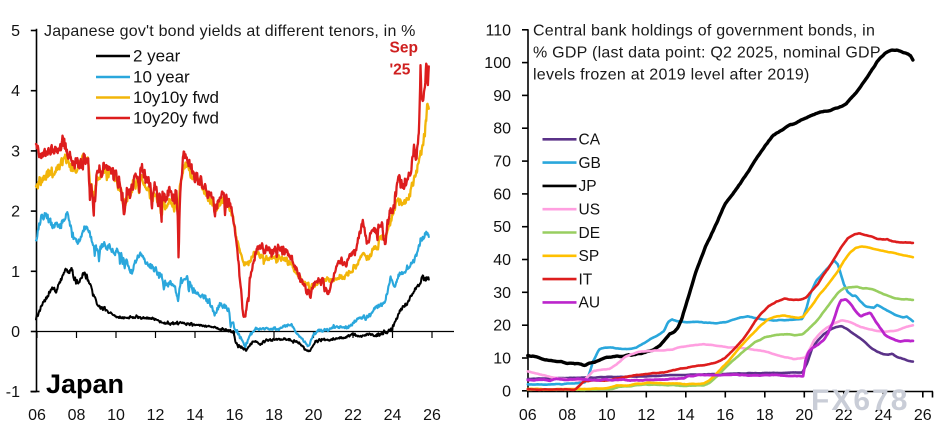 The image size is (940, 434). I want to click on svg-text: SP, so click(589, 256).